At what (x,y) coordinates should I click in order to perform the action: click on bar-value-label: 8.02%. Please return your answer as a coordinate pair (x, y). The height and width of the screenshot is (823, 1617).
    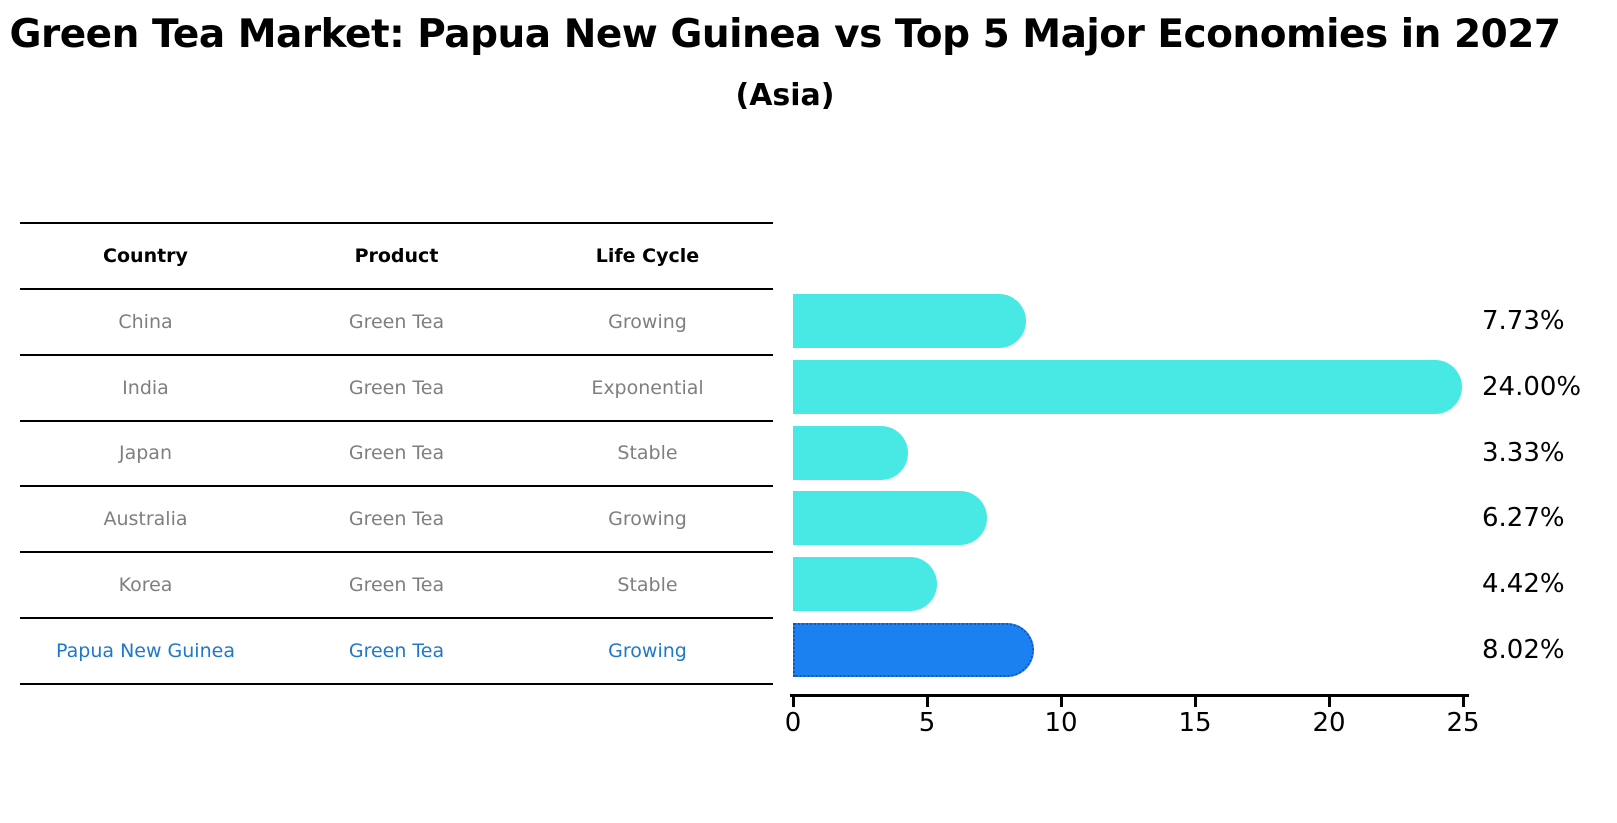
    Looking at the image, I should click on (1523, 649).